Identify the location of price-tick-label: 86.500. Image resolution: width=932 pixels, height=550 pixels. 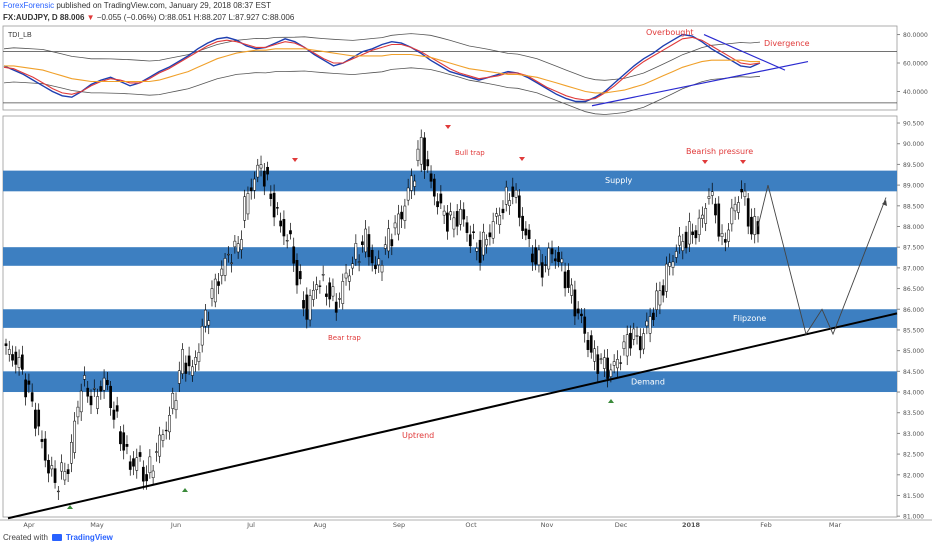
(913, 289).